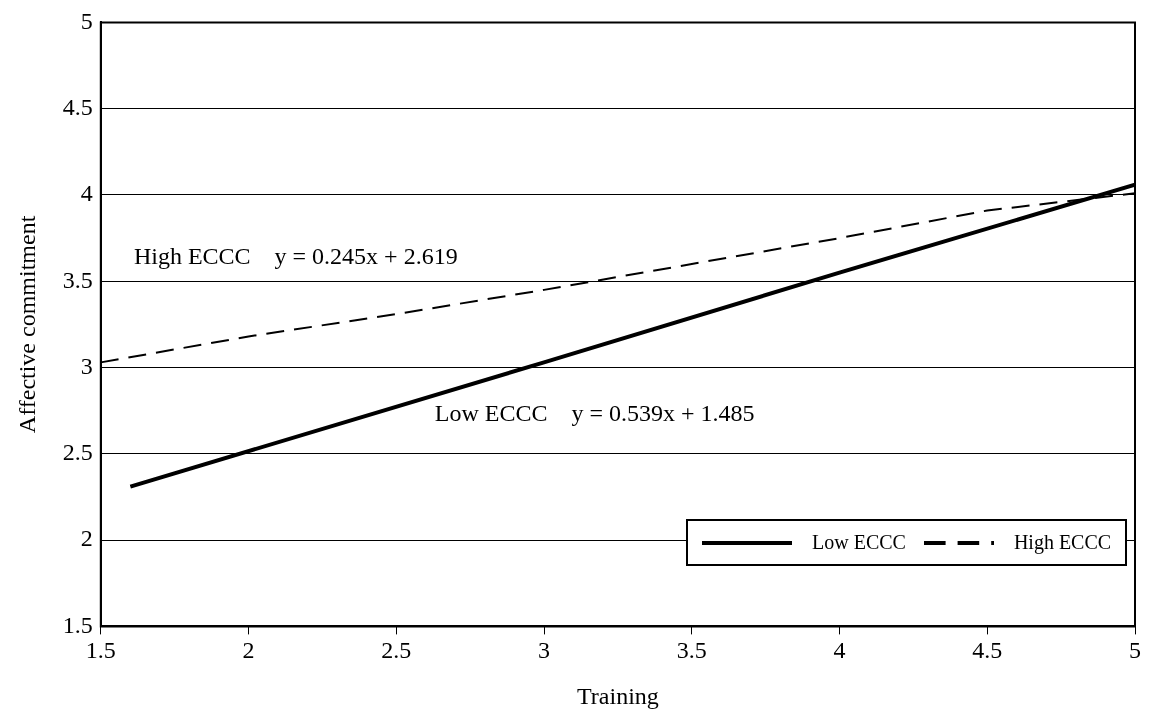 The height and width of the screenshot is (726, 1152). What do you see at coordinates (86, 20) in the screenshot?
I see `y-tick-label: 5` at bounding box center [86, 20].